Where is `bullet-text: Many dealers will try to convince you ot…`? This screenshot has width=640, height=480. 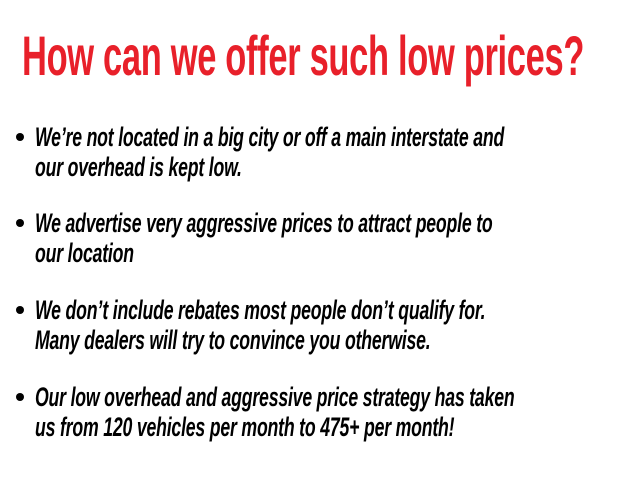 bullet-text: Many dealers will try to convince you ot… is located at coordinates (233, 340).